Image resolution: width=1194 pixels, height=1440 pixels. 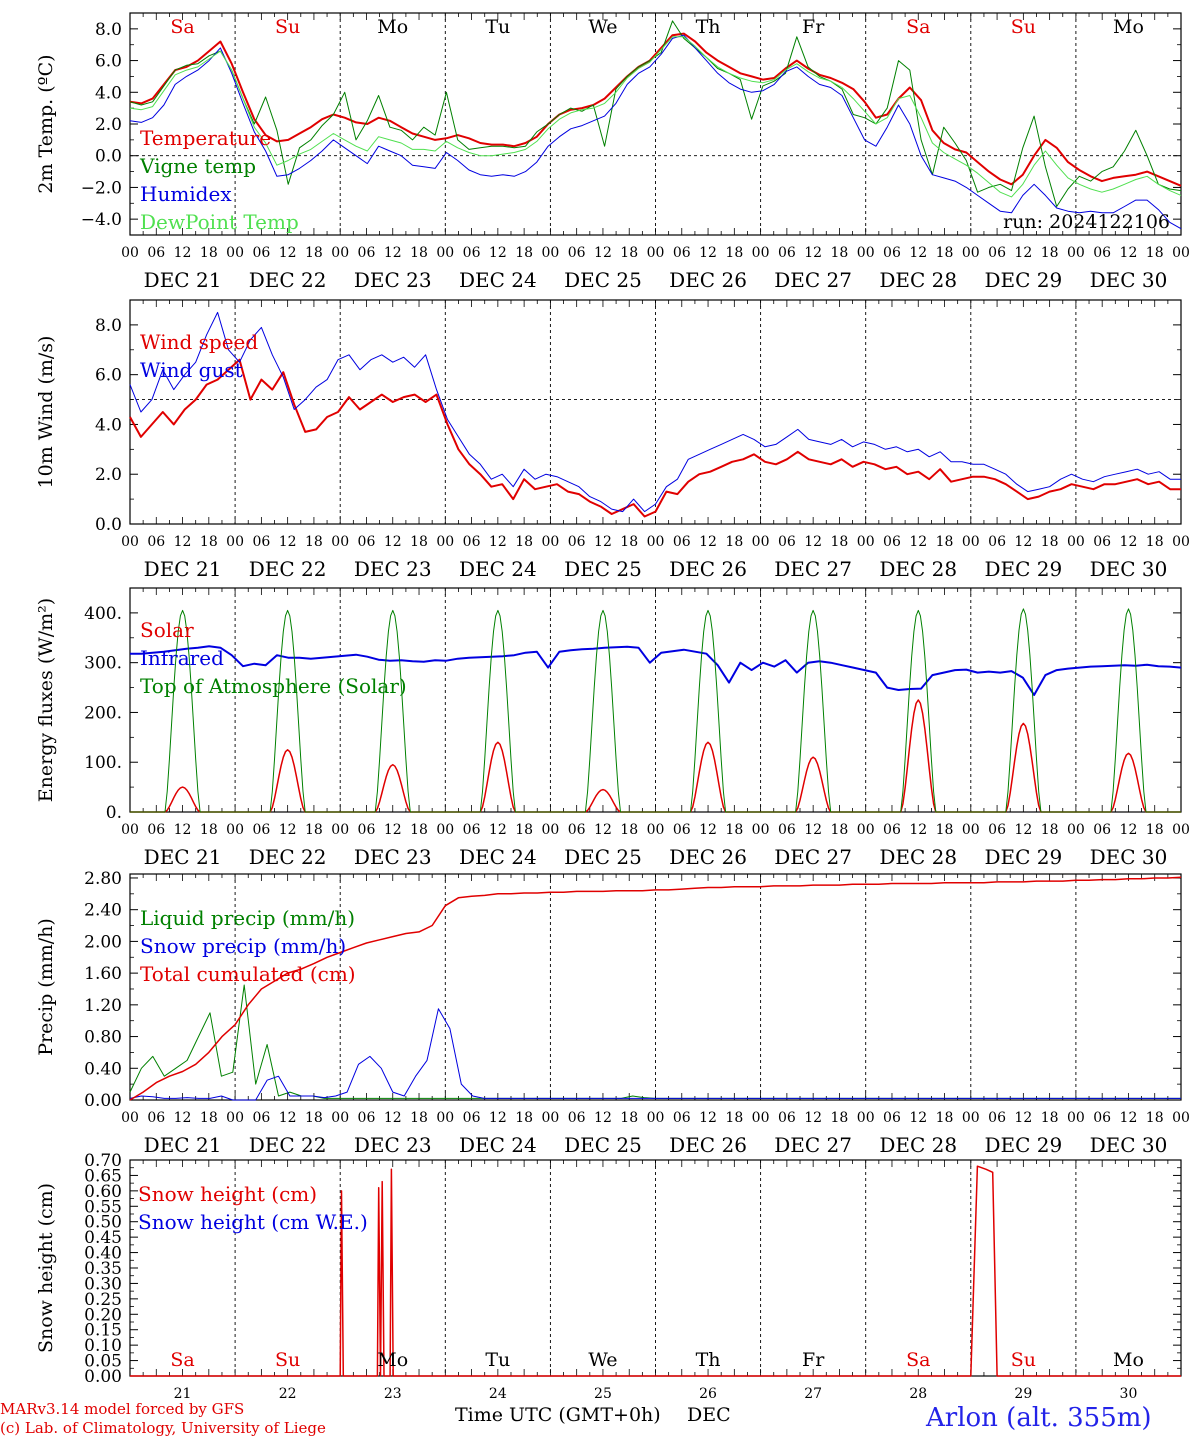 What do you see at coordinates (498, 1394) in the screenshot?
I see `day-number-label: 24` at bounding box center [498, 1394].